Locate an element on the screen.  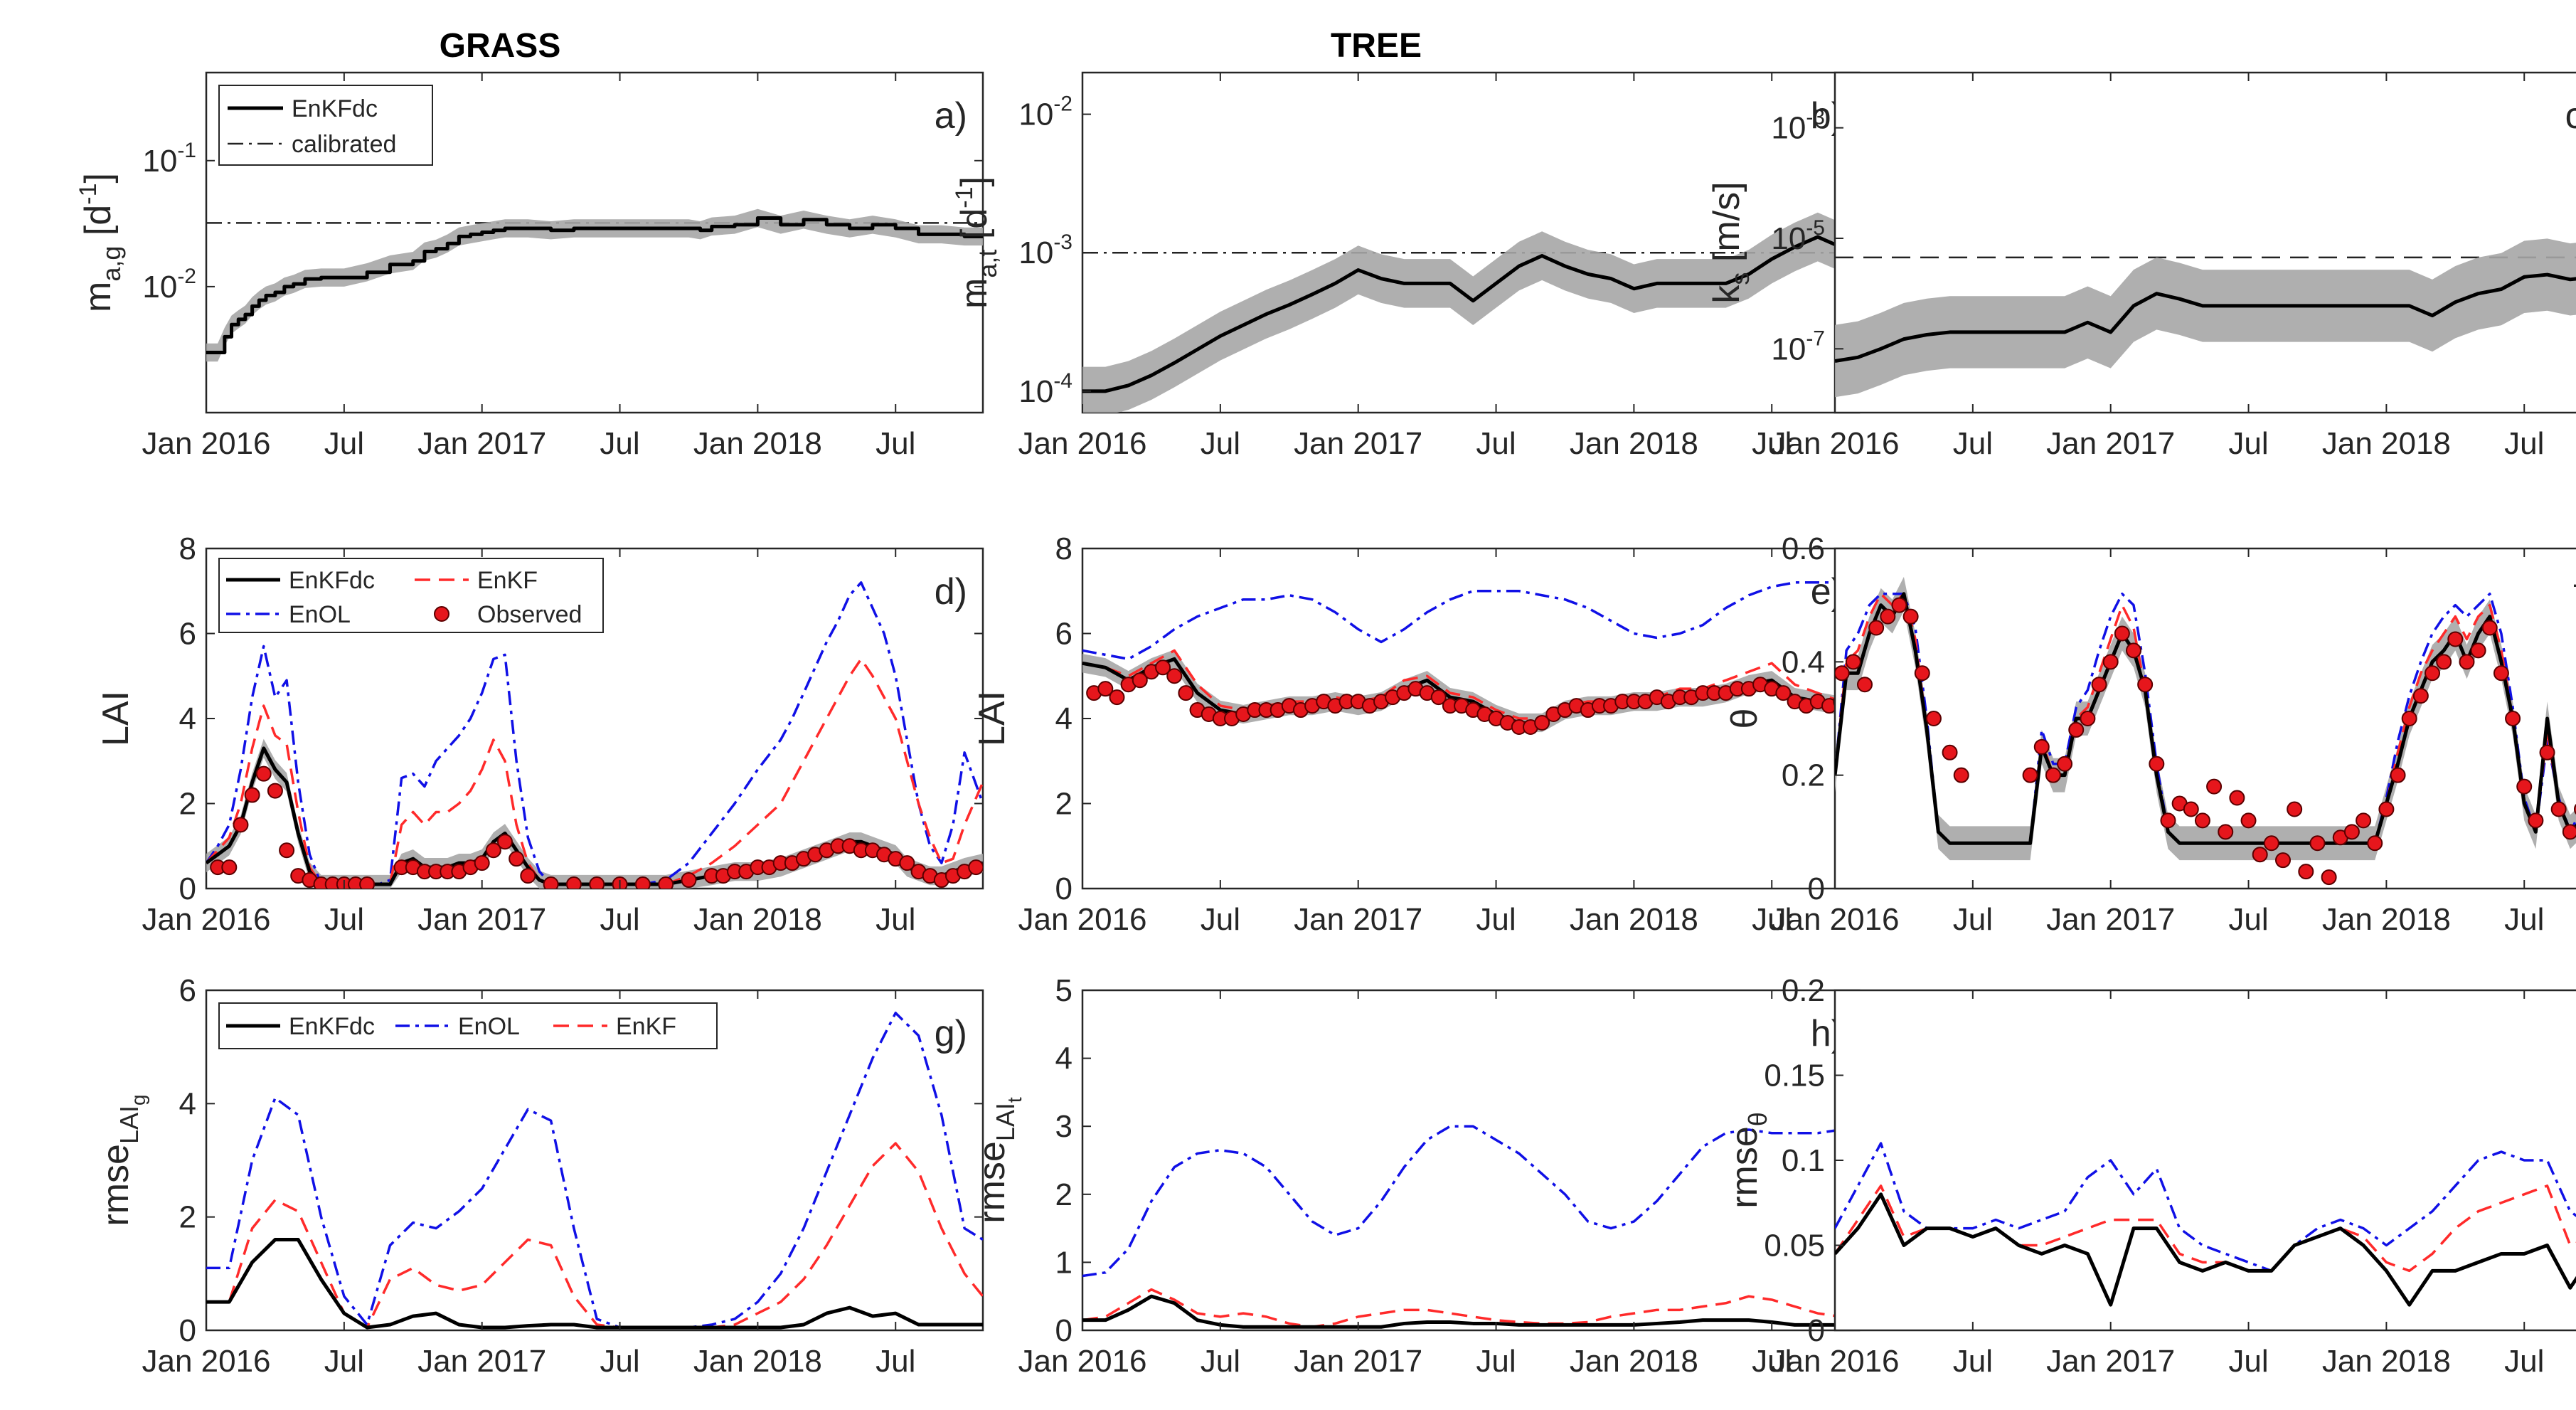
y-tick-label: 0.05 is located at coordinates (1794, 1246).